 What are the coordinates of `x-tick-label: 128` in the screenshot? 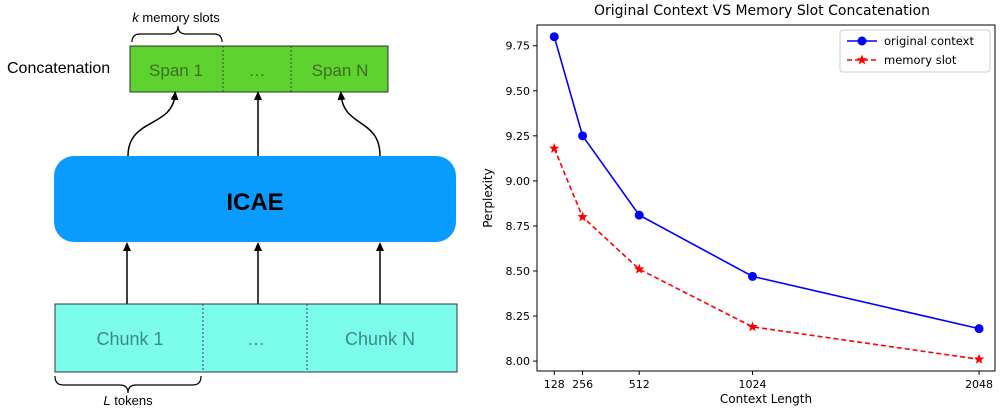 It's located at (554, 384).